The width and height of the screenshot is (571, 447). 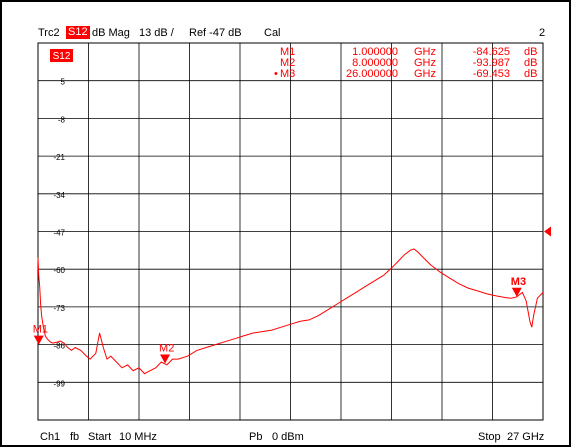 I want to click on marker-m3-triangle, so click(x=516, y=292).